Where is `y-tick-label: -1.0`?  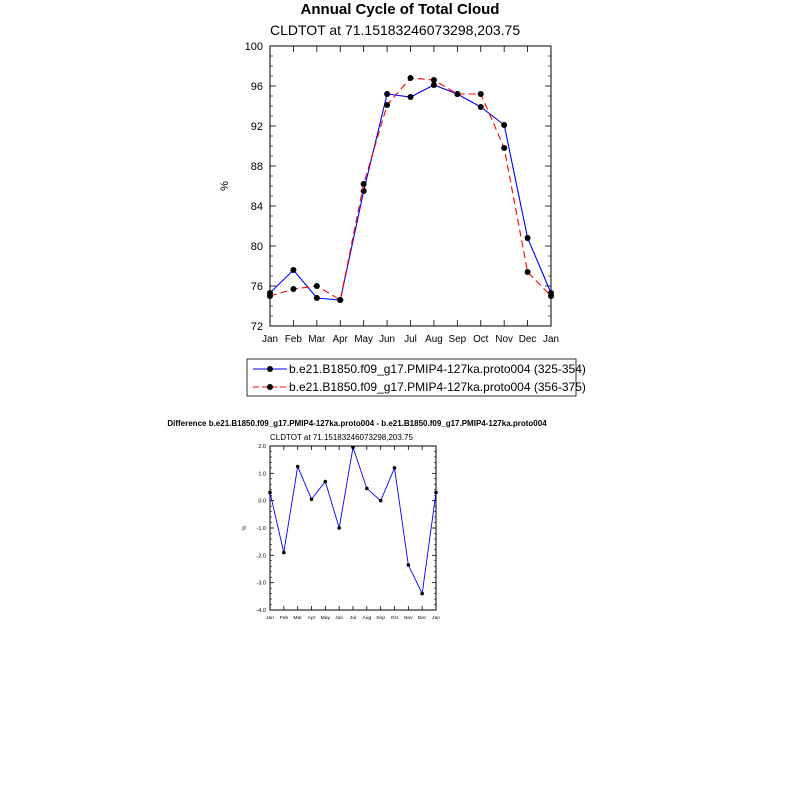 y-tick-label: -1.0 is located at coordinates (261, 529).